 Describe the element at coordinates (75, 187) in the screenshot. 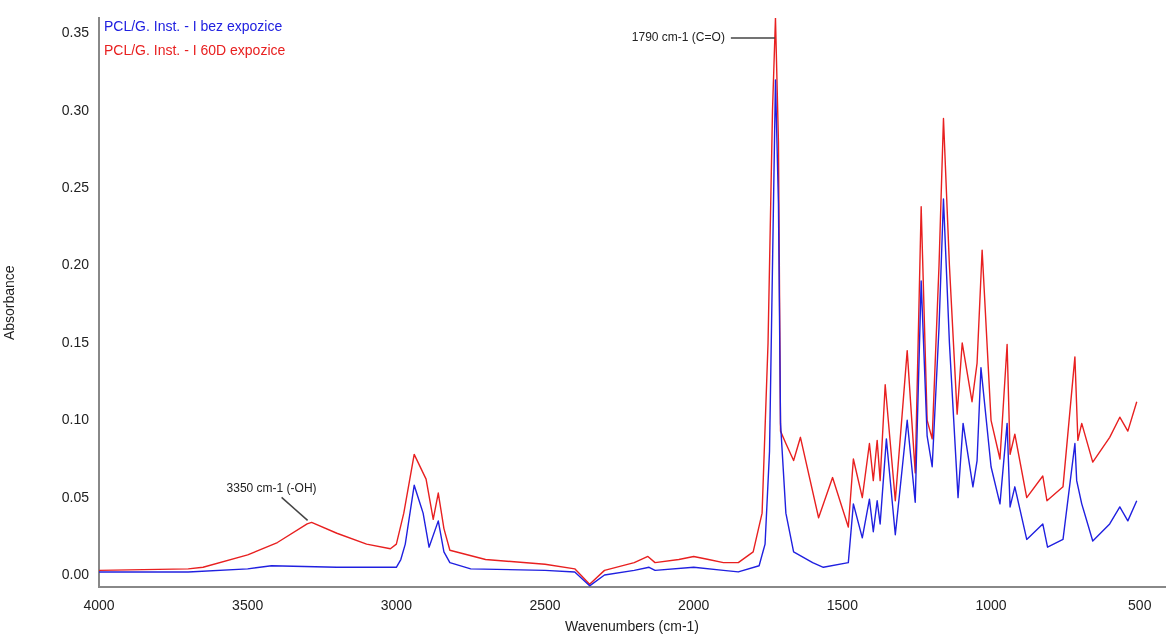

I see `y-tick-label: 0.25` at that location.